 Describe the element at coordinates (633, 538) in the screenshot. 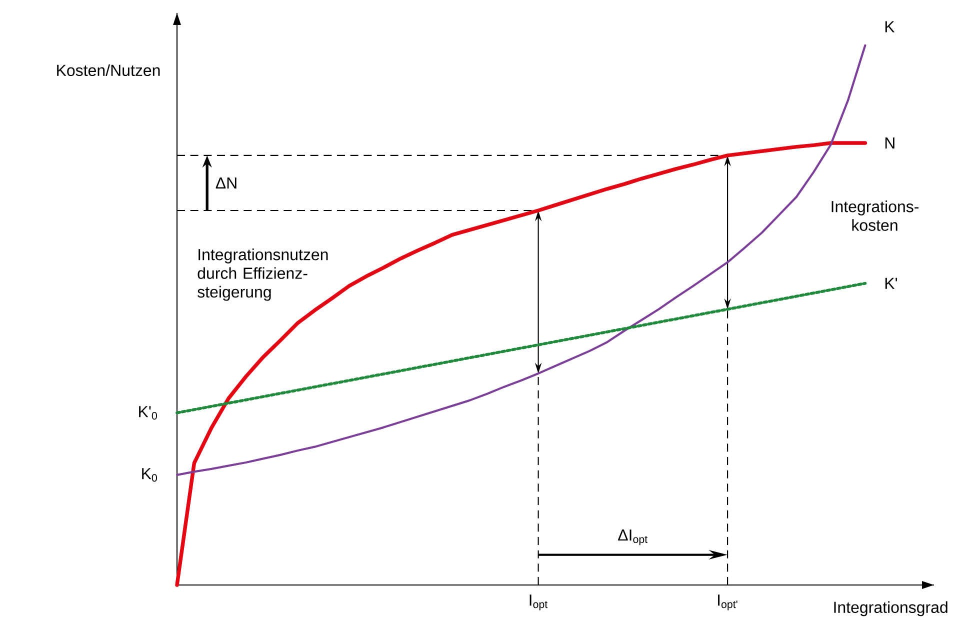

I see `annotation: ΔI$_{opt}$` at that location.